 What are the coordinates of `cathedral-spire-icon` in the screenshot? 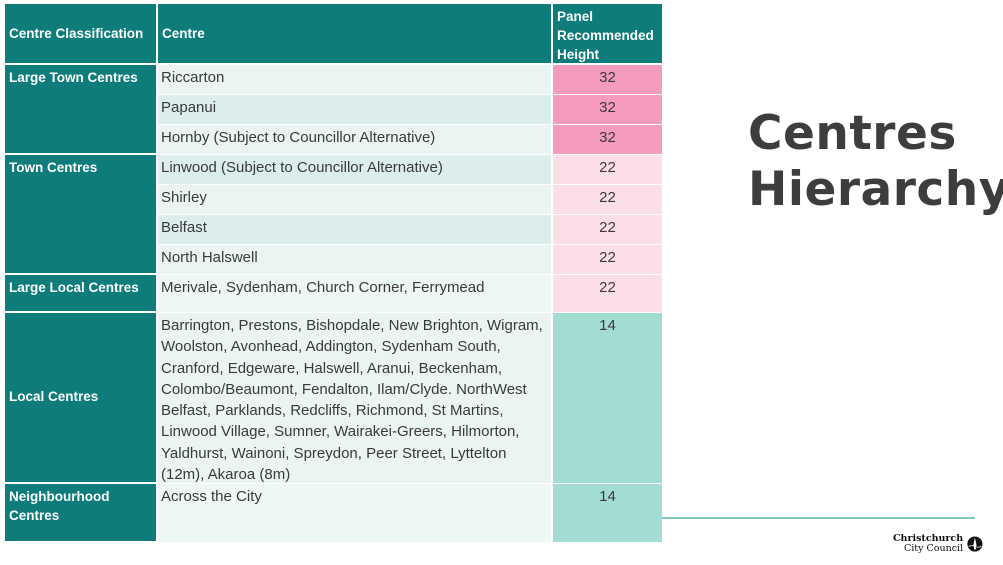 It's located at (975, 544).